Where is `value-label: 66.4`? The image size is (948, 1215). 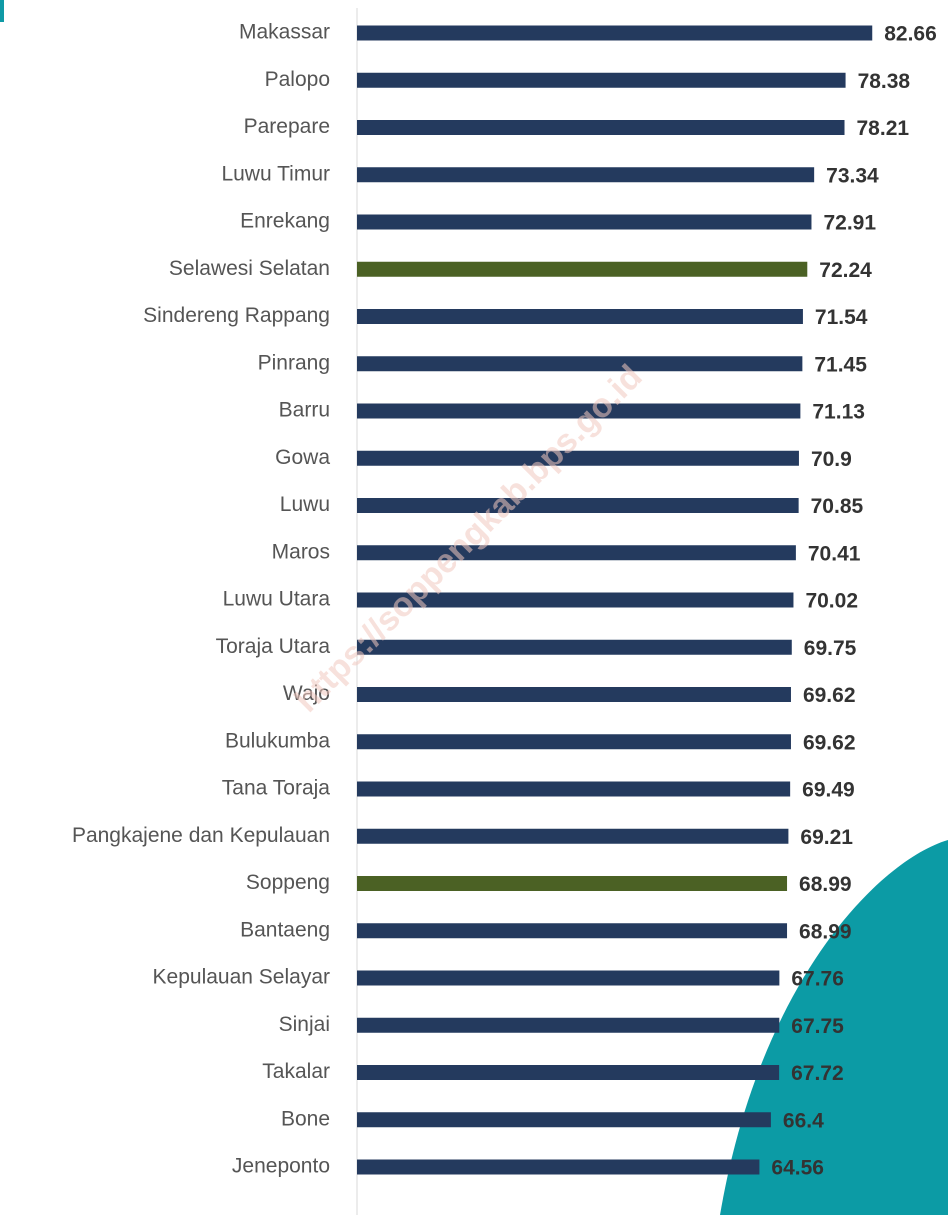
value-label: 66.4 is located at coordinates (803, 1120).